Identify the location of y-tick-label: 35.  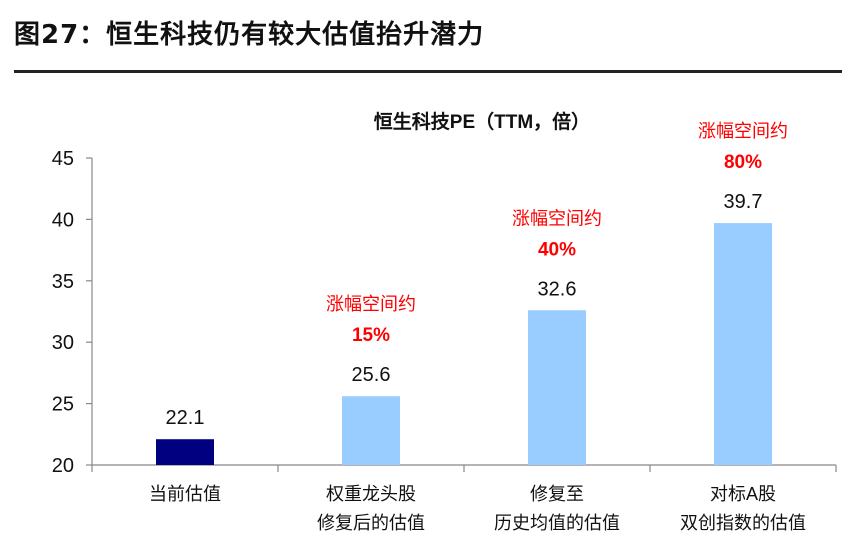
(63, 282).